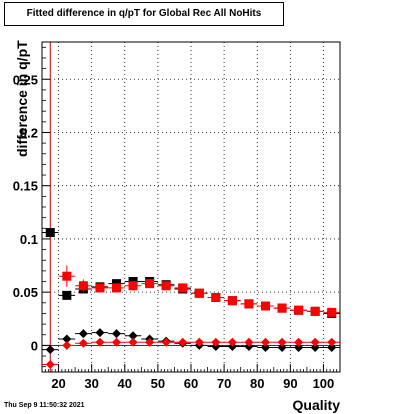 The width and height of the screenshot is (400, 414). What do you see at coordinates (34, 345) in the screenshot?
I see `y-tick-label: 0` at bounding box center [34, 345].